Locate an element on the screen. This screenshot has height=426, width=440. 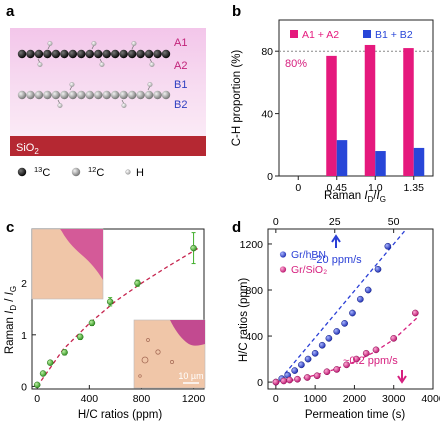
d-x-axis-label: Permeation time (s) is located at coordinates (355, 415).